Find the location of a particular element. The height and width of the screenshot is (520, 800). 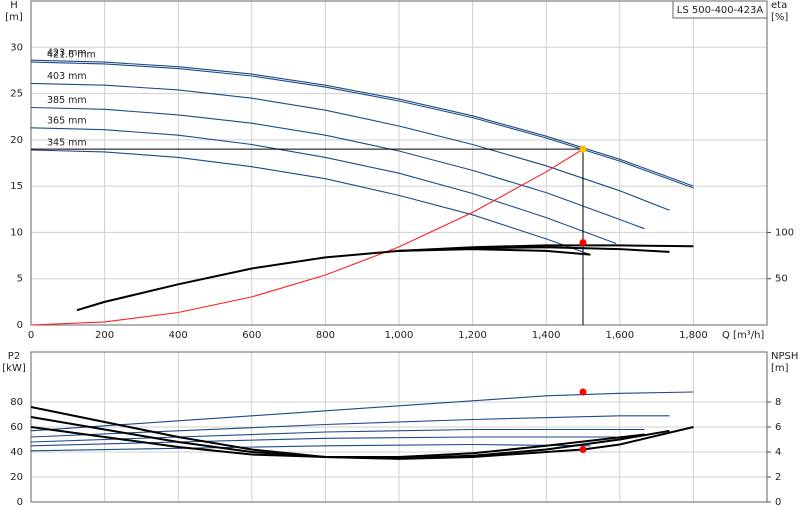

series-label: 403 mm is located at coordinates (67, 76).